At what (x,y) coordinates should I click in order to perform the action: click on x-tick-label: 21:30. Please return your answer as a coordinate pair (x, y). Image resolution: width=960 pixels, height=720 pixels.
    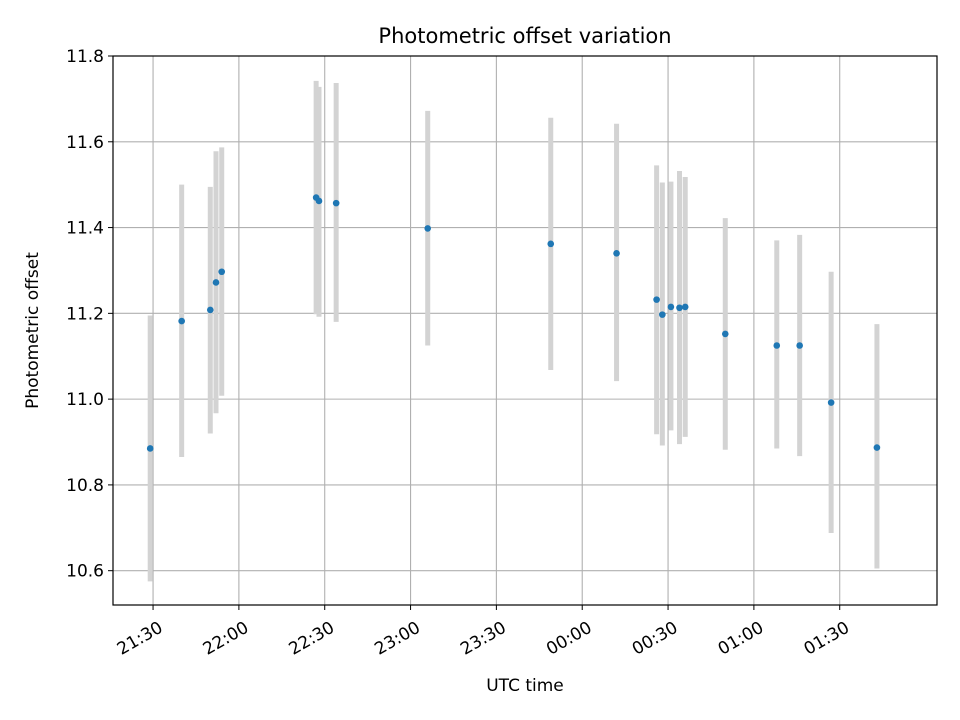
    Looking at the image, I should click on (140, 639).